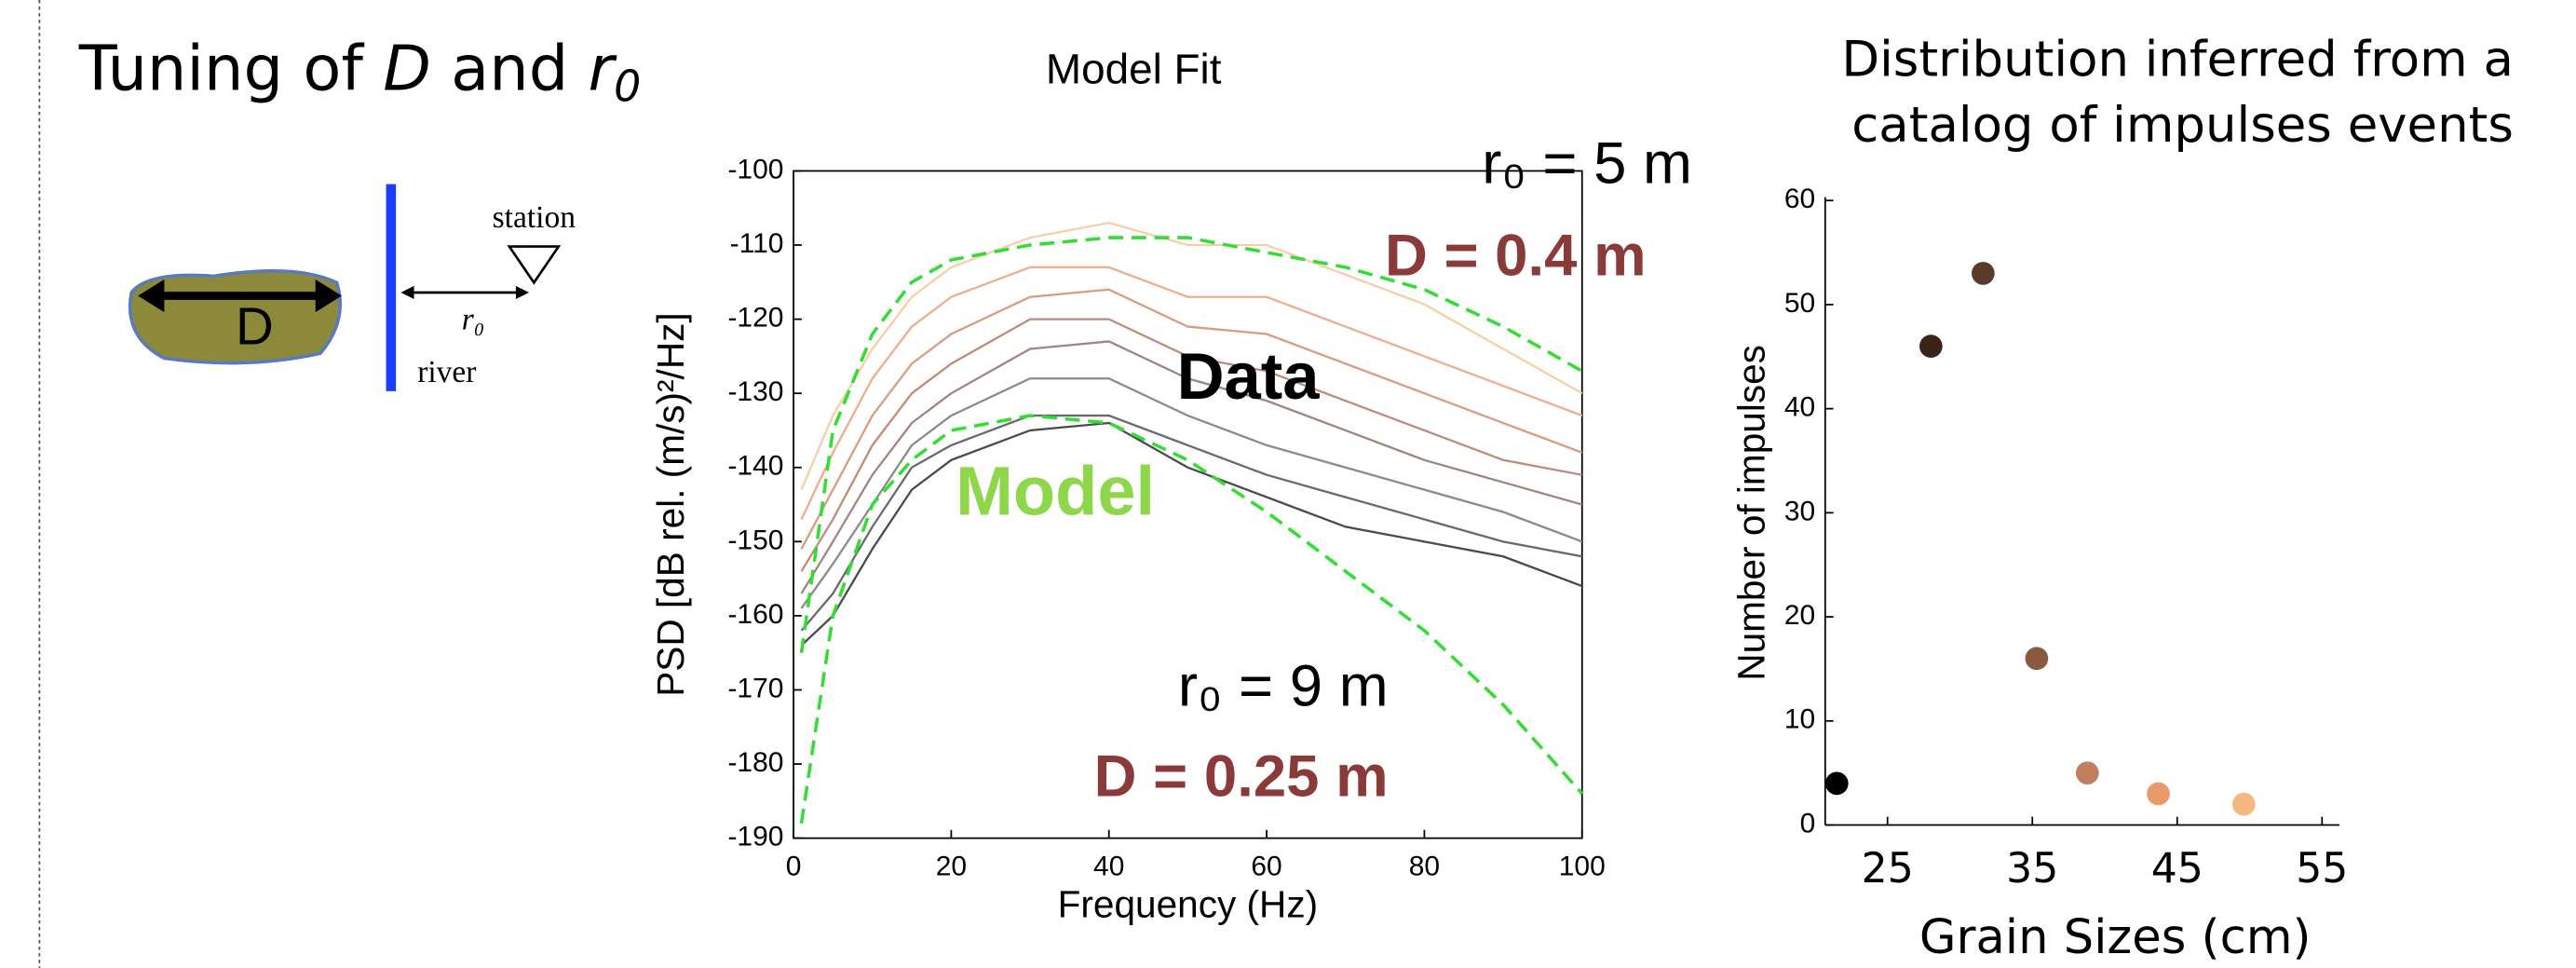  Describe the element at coordinates (2115, 937) in the screenshot. I see `x-axis-label: Grain Sizes (cm)` at that location.